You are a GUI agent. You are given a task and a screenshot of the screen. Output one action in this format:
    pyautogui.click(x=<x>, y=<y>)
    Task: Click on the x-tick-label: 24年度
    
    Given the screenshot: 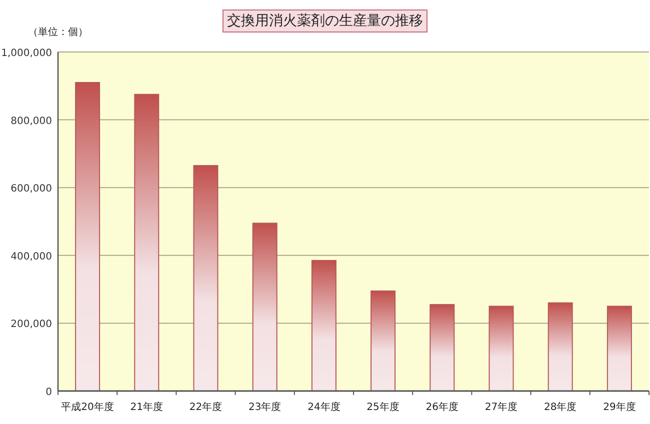 What is the action you would take?
    pyautogui.click(x=324, y=407)
    